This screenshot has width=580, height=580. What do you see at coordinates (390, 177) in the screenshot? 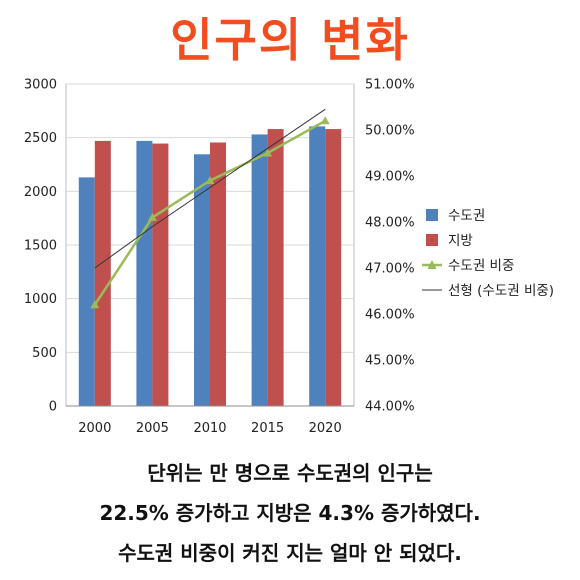
I see `right-tick-label: 49.00%` at bounding box center [390, 177].